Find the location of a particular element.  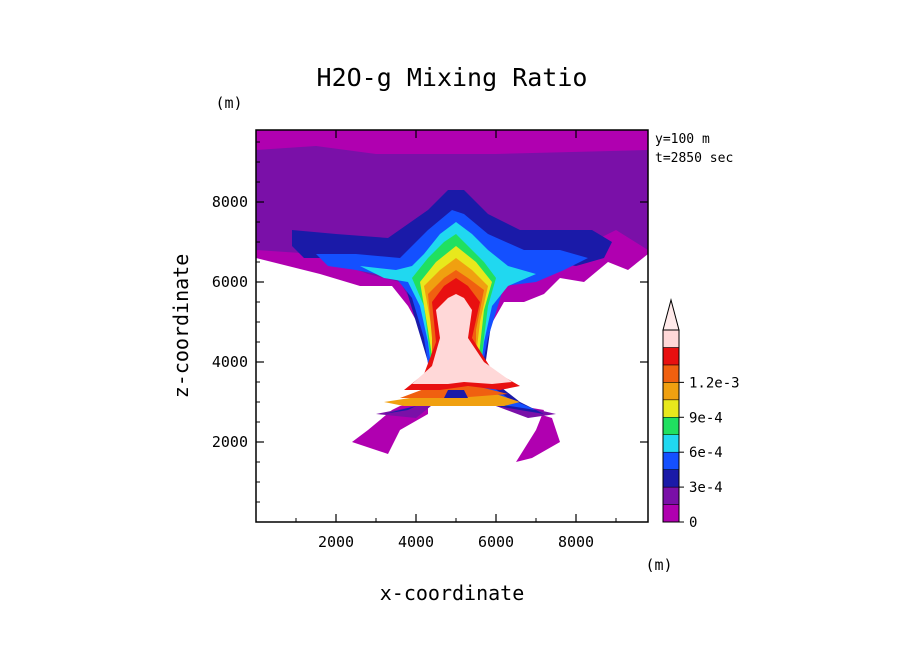

colorbar-tick-label: 6e-4 is located at coordinates (706, 453).